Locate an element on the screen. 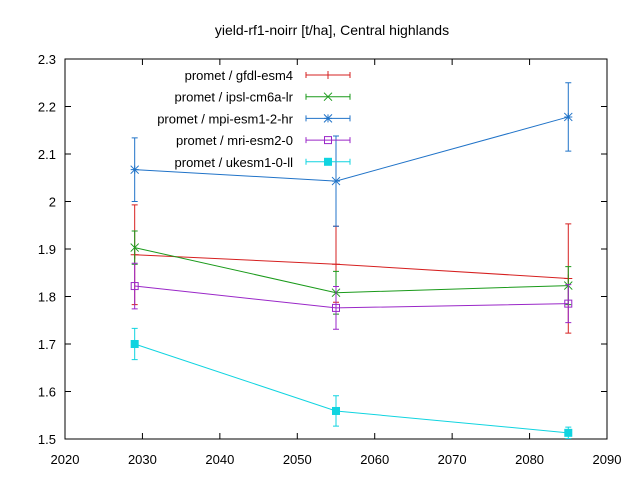  y-tick-label: 1.7 is located at coordinates (47, 344).